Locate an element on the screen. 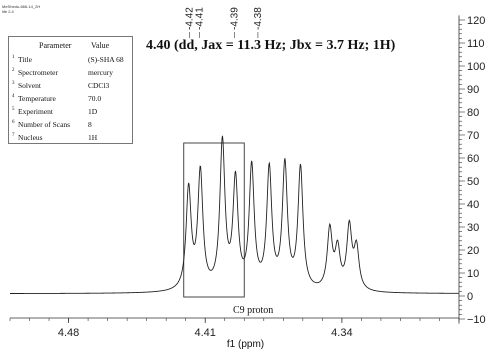 This screenshot has width=491, height=353. param-value: 1H is located at coordinates (93, 137).